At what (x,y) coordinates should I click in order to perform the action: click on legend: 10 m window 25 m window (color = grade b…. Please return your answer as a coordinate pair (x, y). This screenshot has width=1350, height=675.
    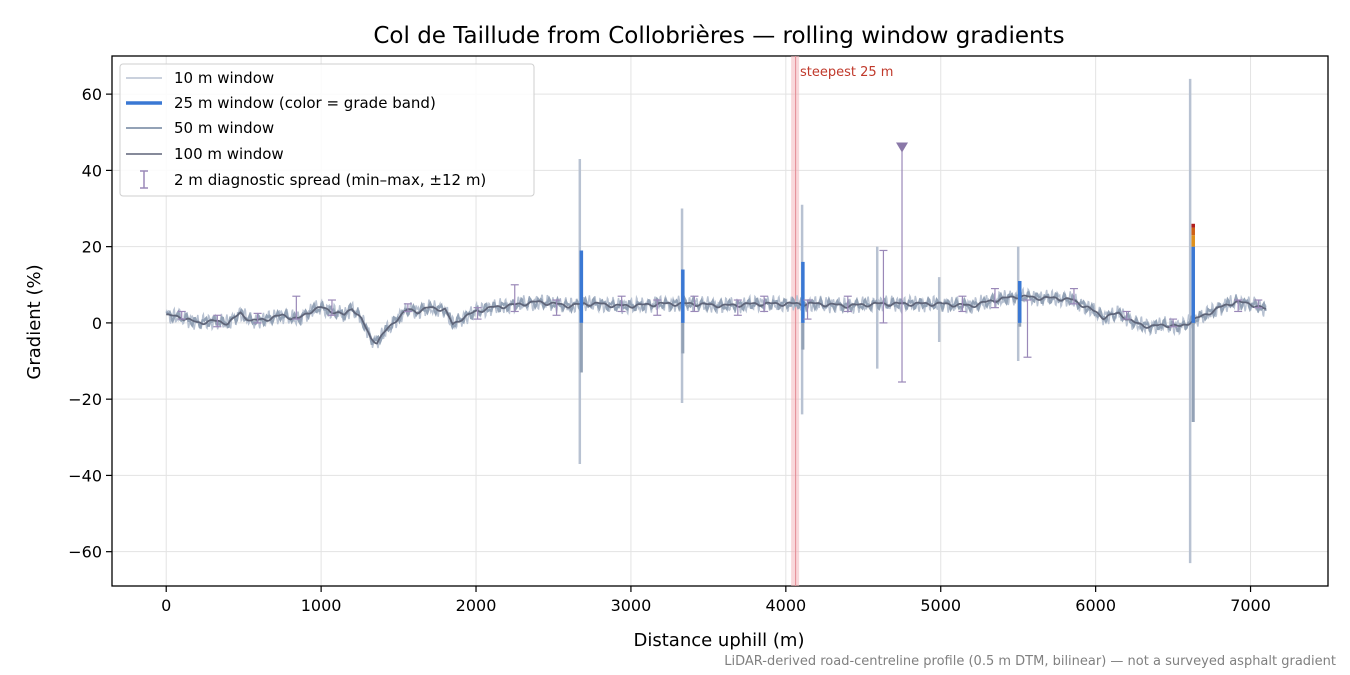
    Looking at the image, I should click on (327, 130).